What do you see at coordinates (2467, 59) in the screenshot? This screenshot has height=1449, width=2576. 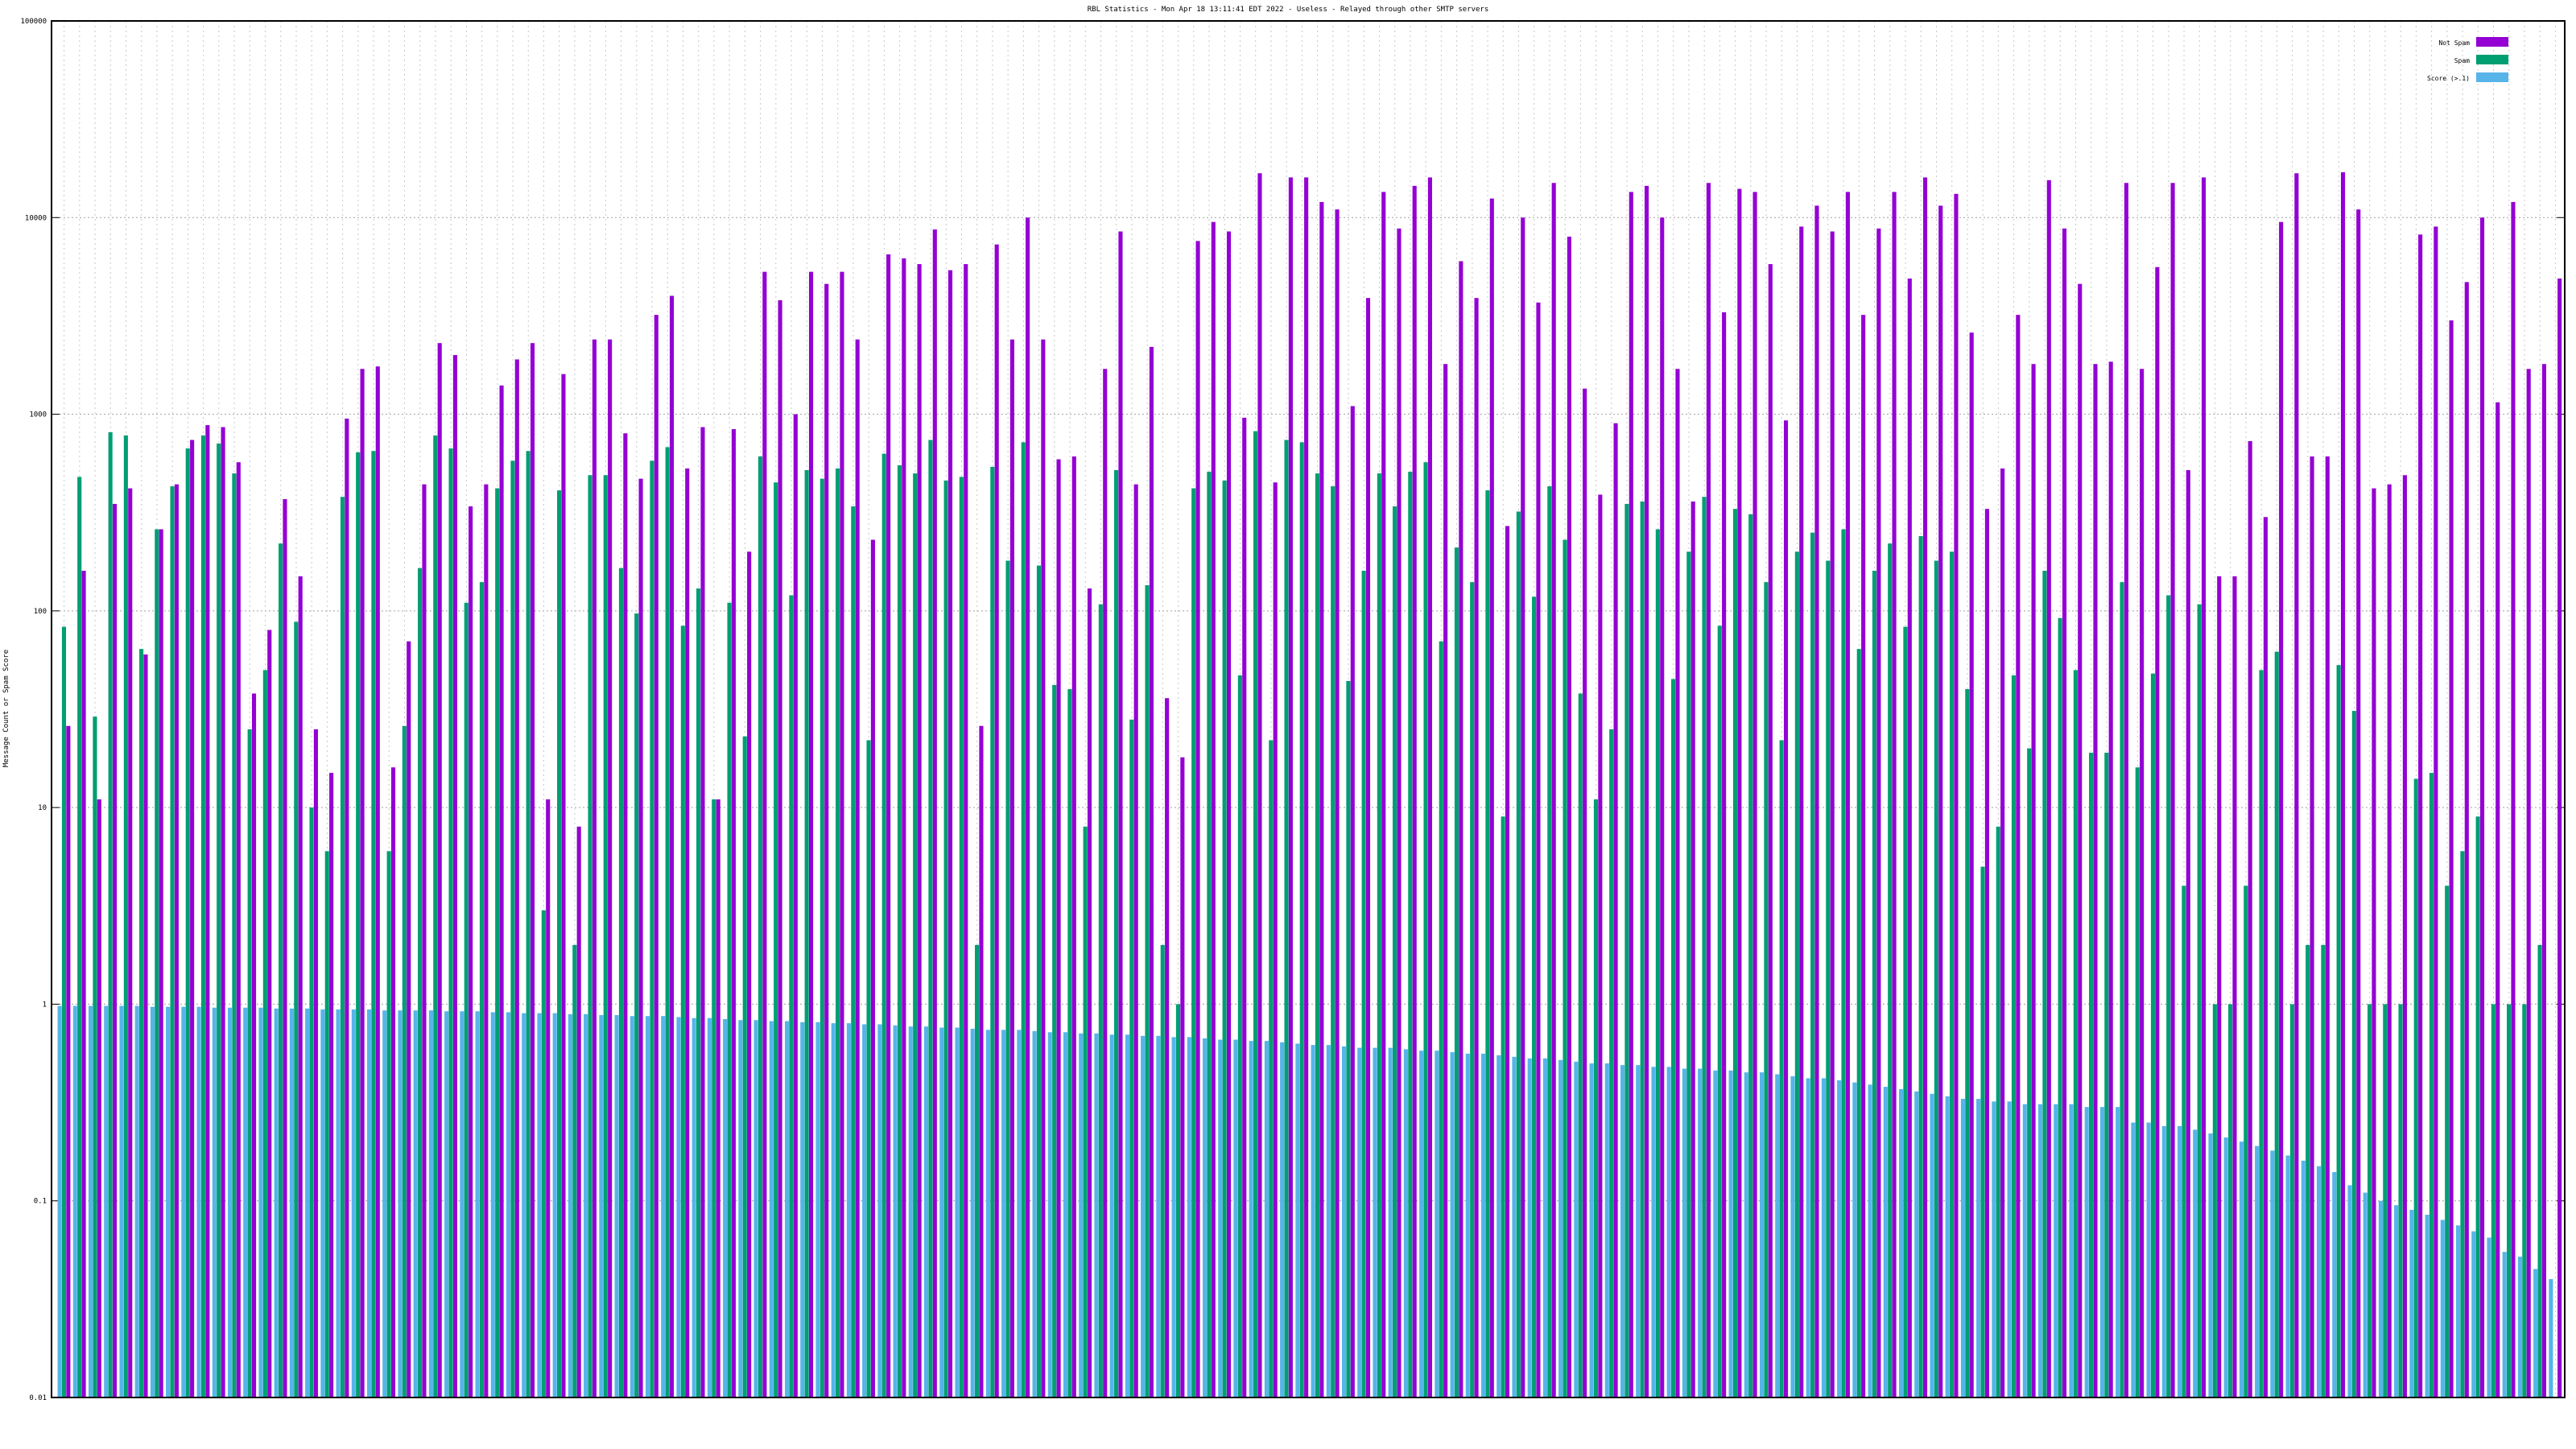 I see `legend: Not Spam Spam Score (>.1)` at bounding box center [2467, 59].